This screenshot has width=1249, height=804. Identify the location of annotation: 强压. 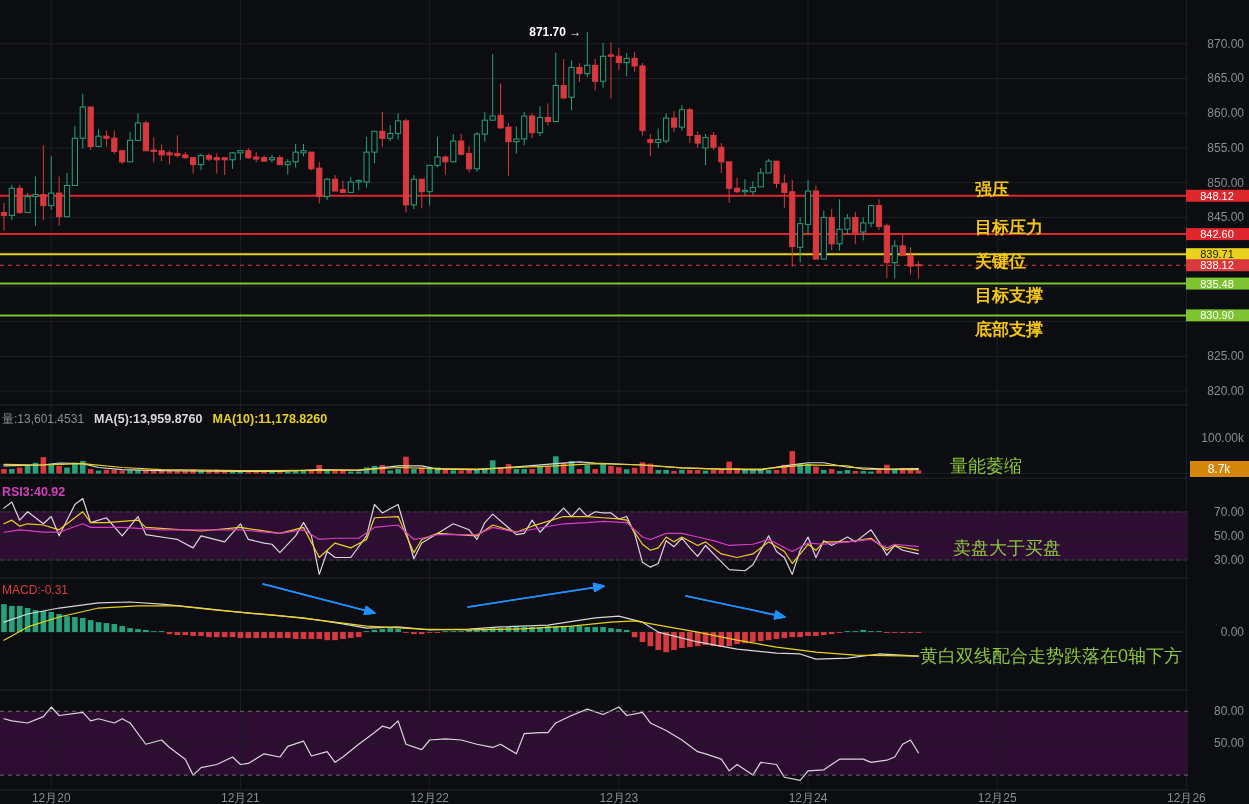
(992, 189).